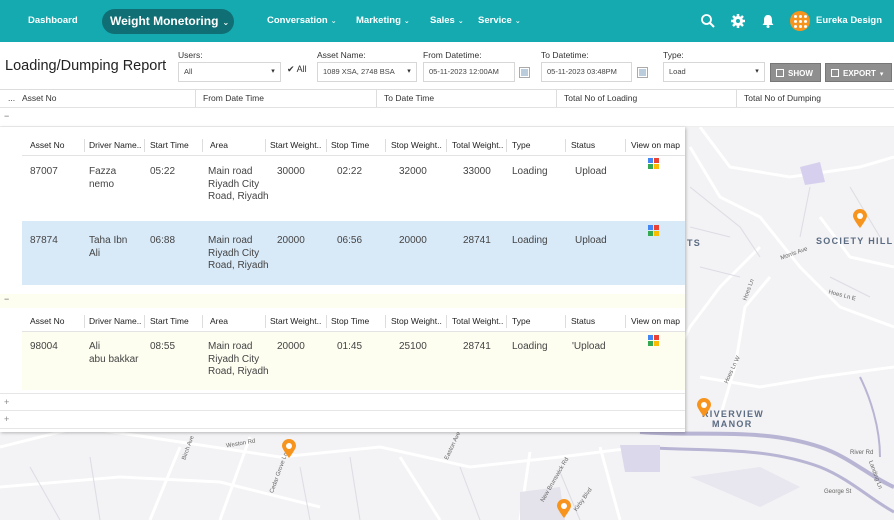 The image size is (894, 520). What do you see at coordinates (855, 241) in the screenshot?
I see `map-label-society-hill: SOCIETY HILL` at bounding box center [855, 241].